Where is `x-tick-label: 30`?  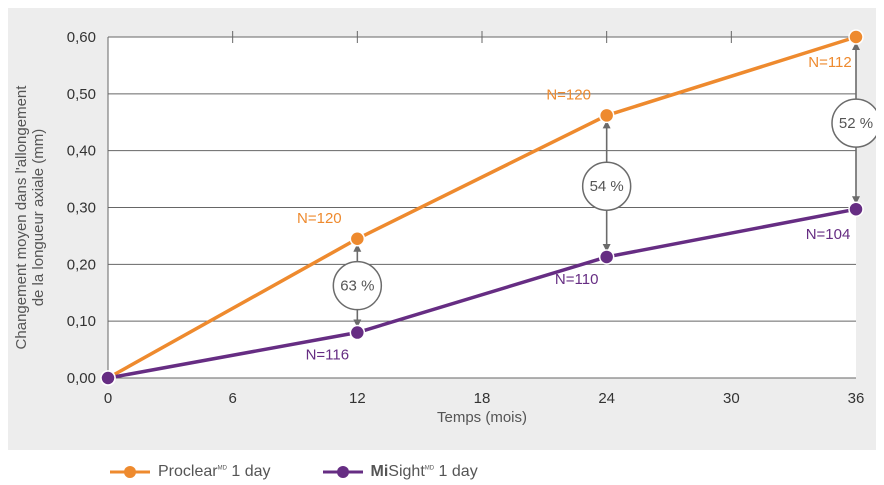
x-tick-label: 30 is located at coordinates (731, 398).